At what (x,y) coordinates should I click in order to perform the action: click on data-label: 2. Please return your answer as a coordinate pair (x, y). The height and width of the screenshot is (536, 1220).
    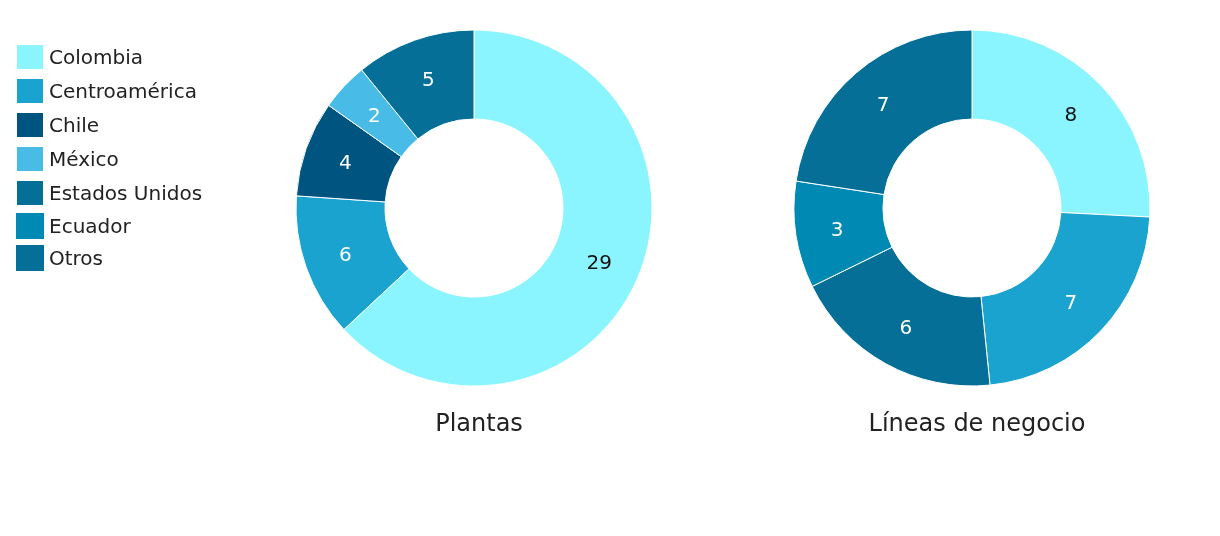
    Looking at the image, I should click on (374, 114).